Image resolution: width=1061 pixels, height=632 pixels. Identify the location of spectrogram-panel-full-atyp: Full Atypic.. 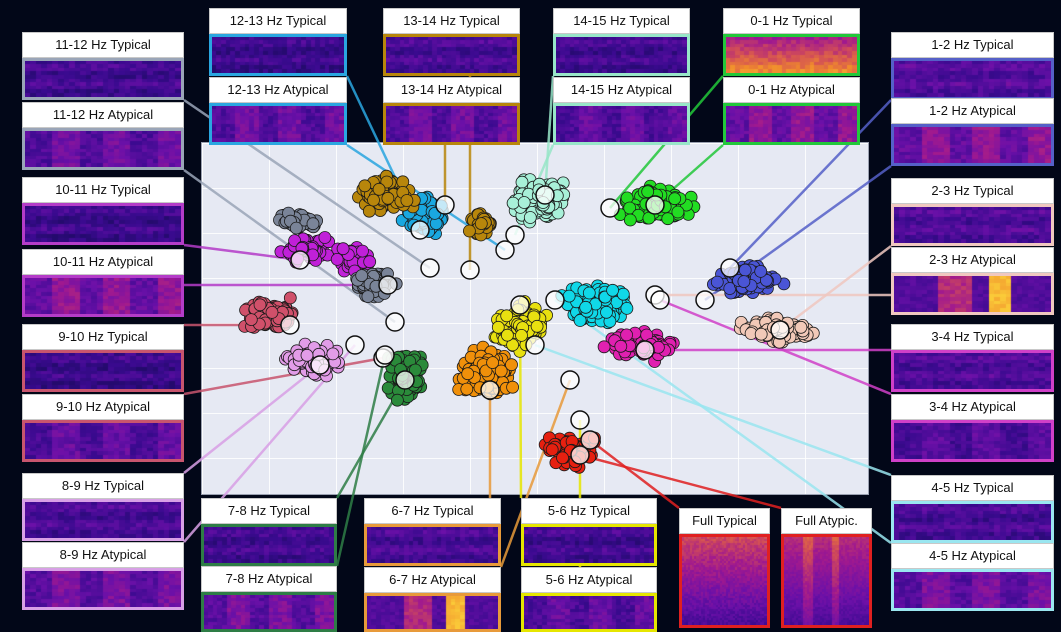
(826, 568).